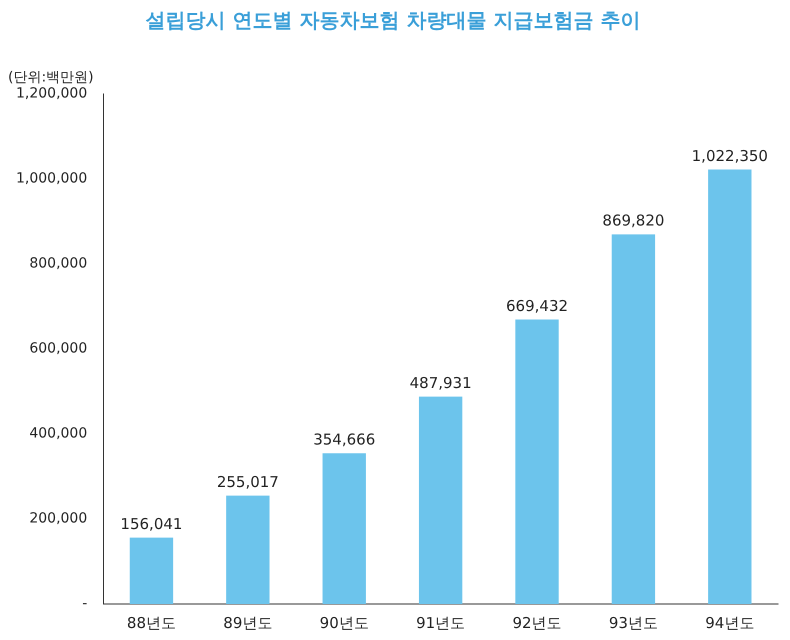  Describe the element at coordinates (58, 518) in the screenshot. I see `y-tick-label: 200,000` at that location.